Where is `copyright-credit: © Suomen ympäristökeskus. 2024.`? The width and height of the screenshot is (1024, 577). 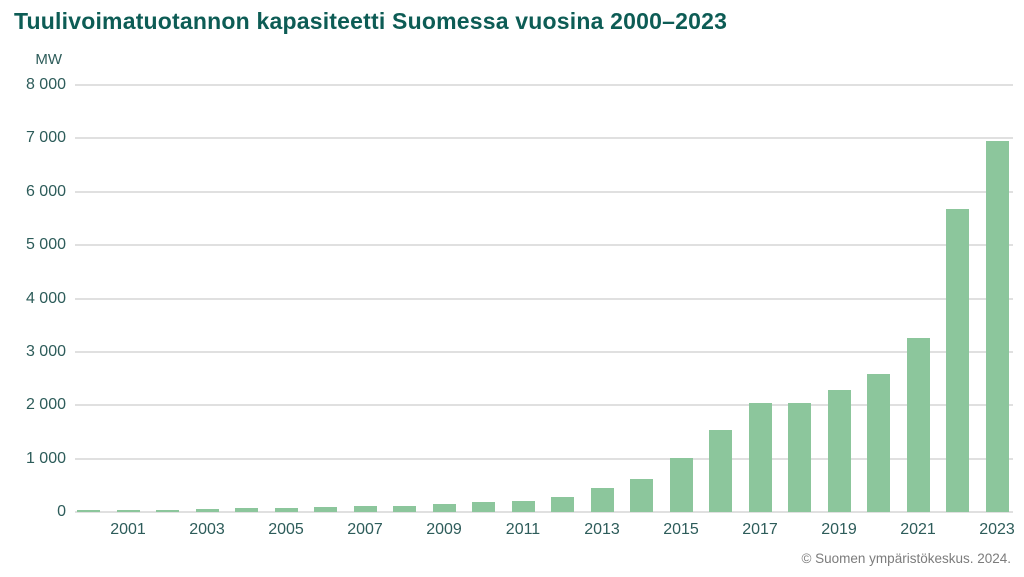
copyright-credit: © Suomen ympäristökeskus. 2024. is located at coordinates (906, 558).